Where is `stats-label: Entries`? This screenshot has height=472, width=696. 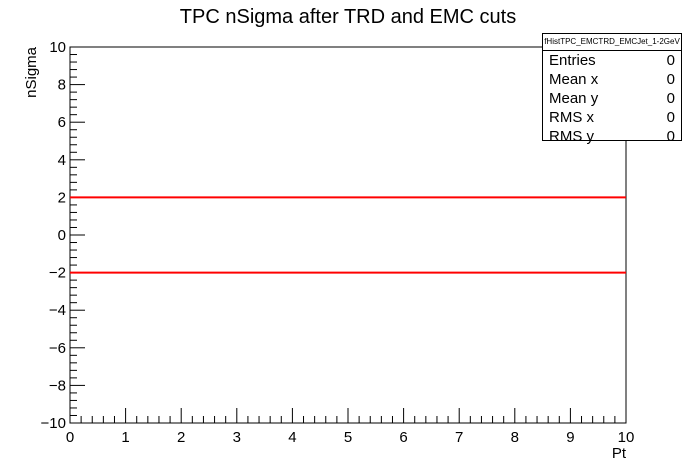
stats-label: Entries is located at coordinates (572, 60).